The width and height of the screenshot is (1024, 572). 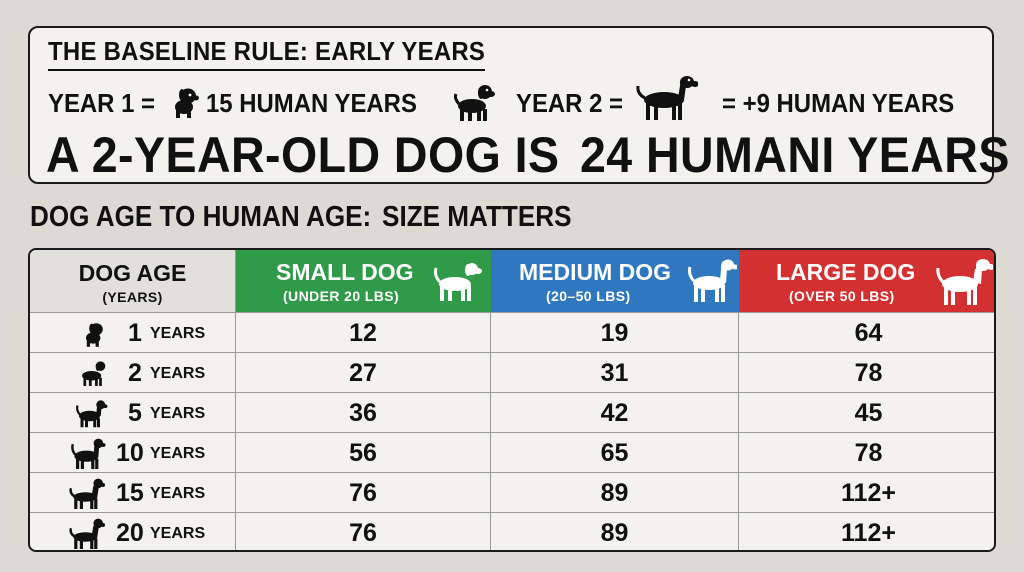 What do you see at coordinates (794, 155) in the screenshot?
I see `summary-right: 24 HUMANI YEARS` at bounding box center [794, 155].